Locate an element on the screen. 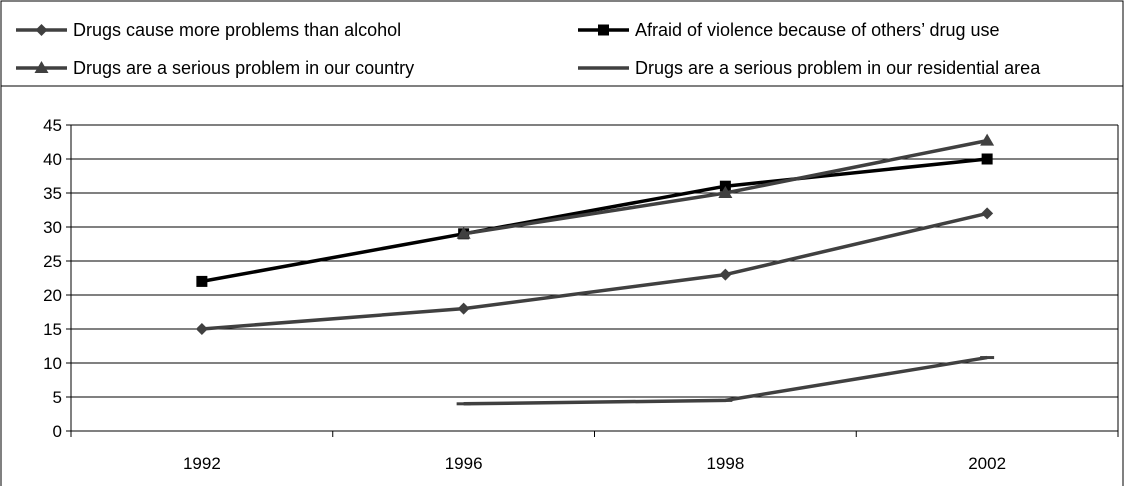  series-3-point-2002 is located at coordinates (987, 139).